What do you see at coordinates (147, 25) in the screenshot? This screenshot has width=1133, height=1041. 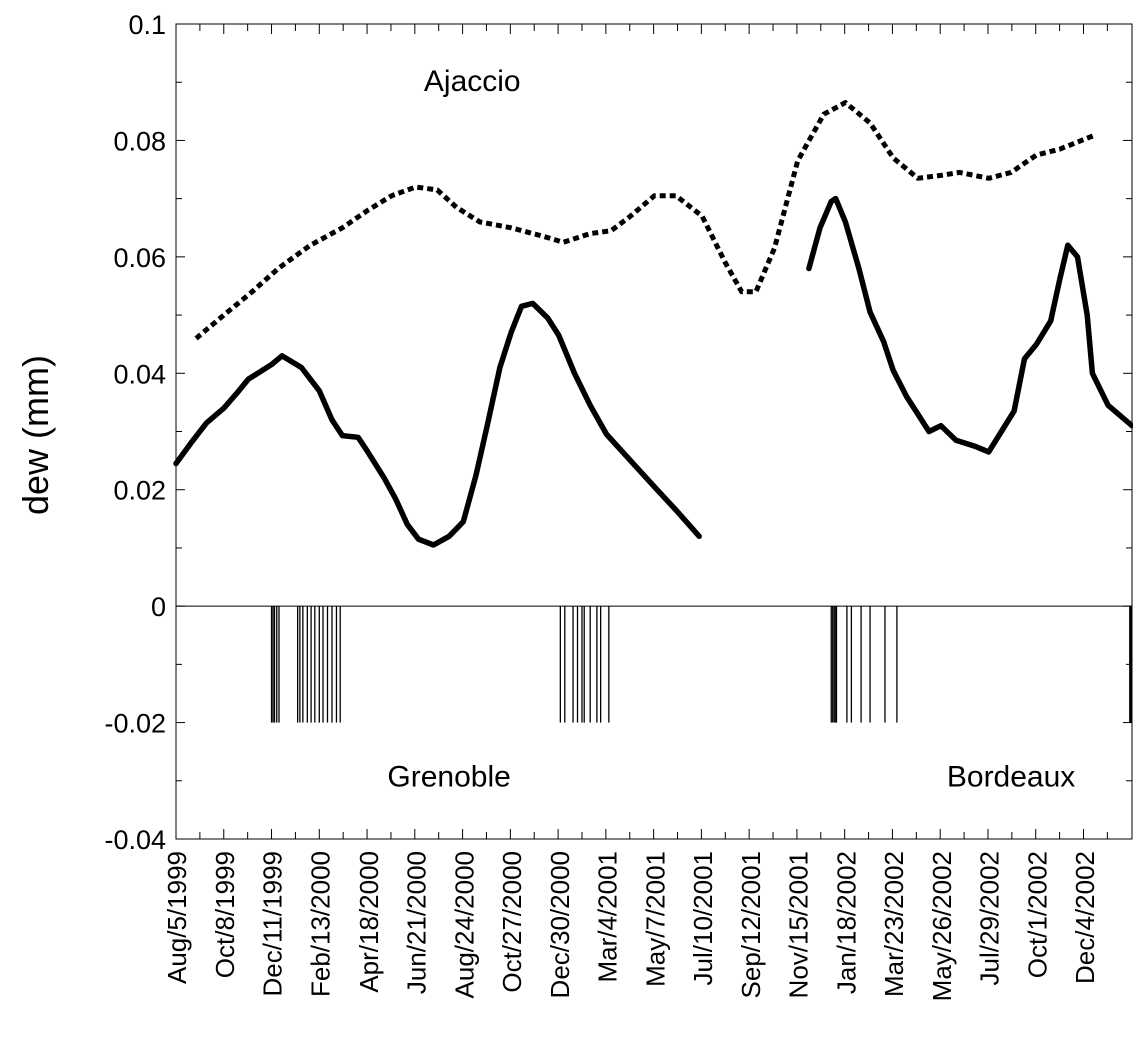 I see `y-tick-label: 0.1` at bounding box center [147, 25].